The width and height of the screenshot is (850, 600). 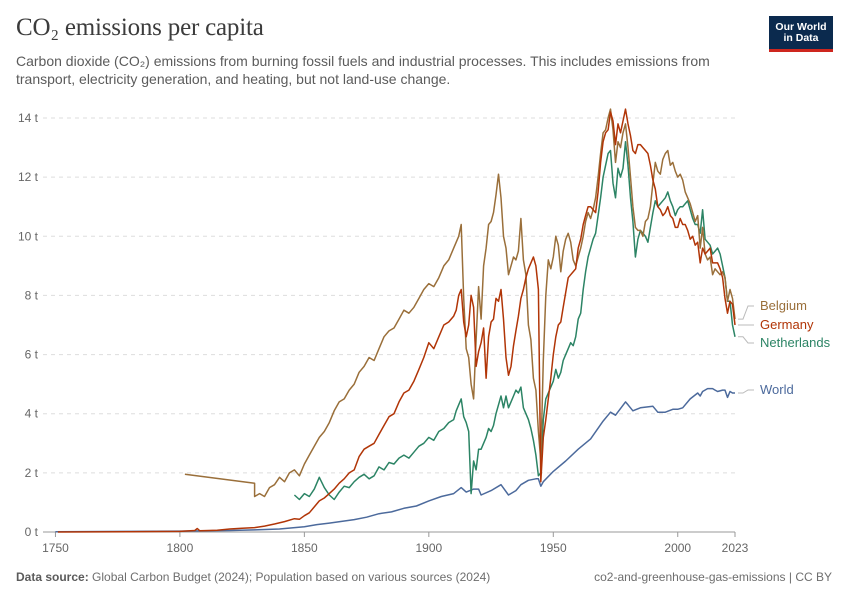 I want to click on y-tick-label: 12 t, so click(x=28, y=177).